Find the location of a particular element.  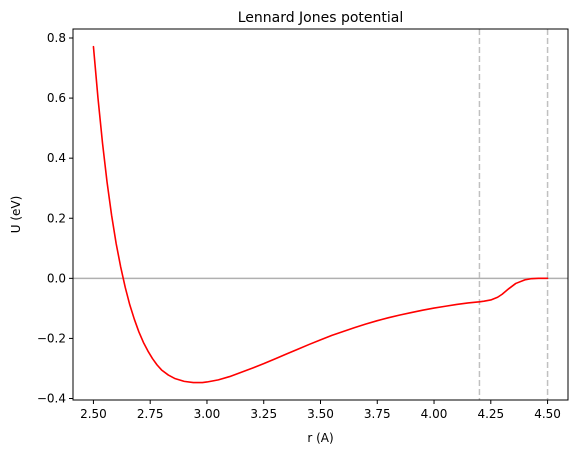

x-axis-ticks: 2.50 2.75 3.00 3.25 3.50 3.75 4.00 4.25 4.50 is located at coordinates (320, 410).